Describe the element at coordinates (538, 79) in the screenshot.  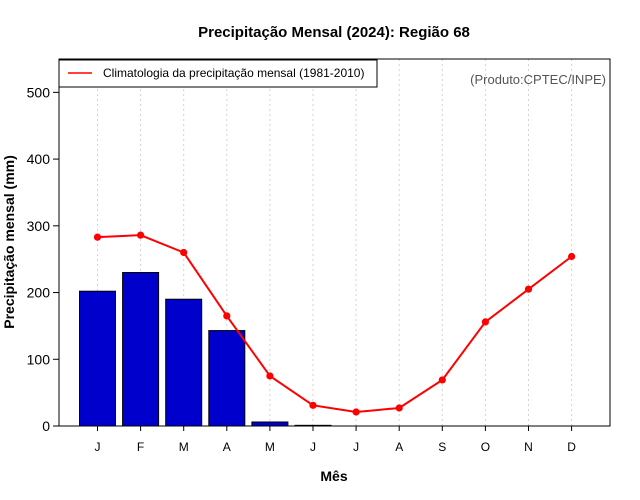
I see `source-note: (Produto:CPTEC/INPE)` at that location.